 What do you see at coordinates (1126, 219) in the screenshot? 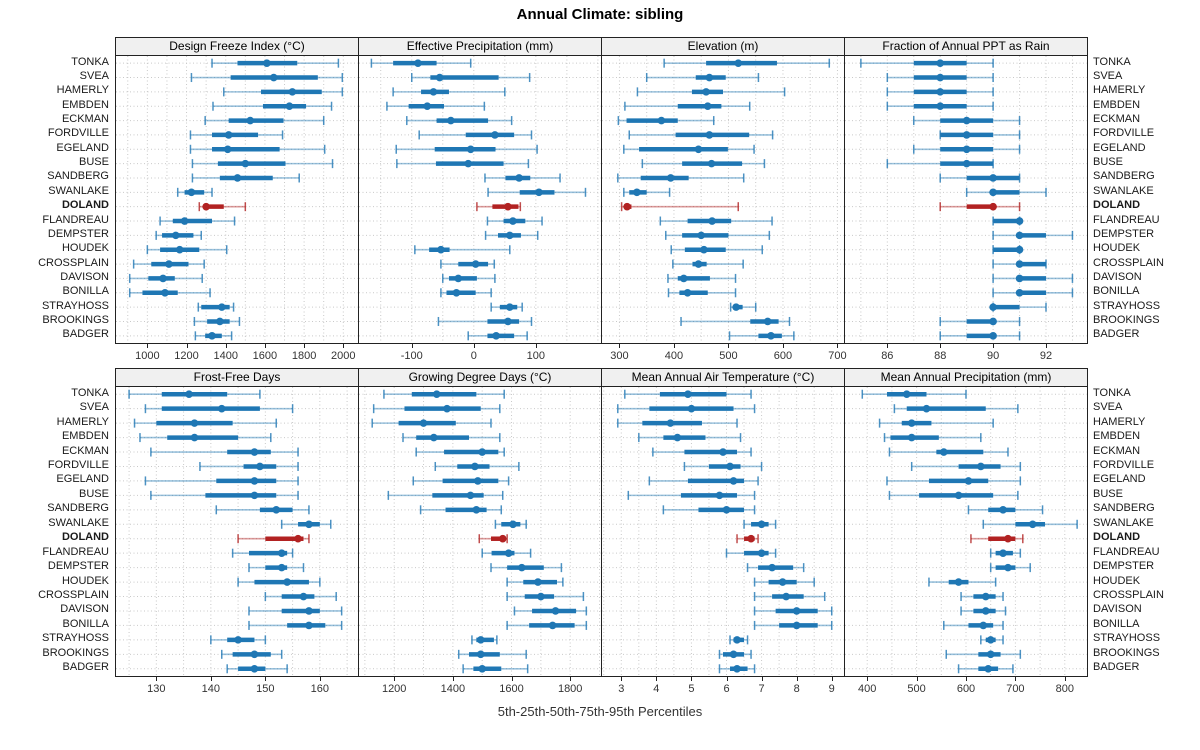
I see `station-label-right-flandreau: FLANDREAU` at bounding box center [1126, 219].